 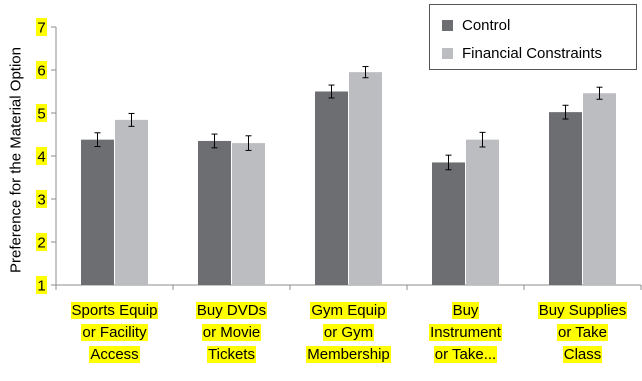 What do you see at coordinates (231, 310) in the screenshot?
I see `x-category-label-line: Buy DVDs` at bounding box center [231, 310].